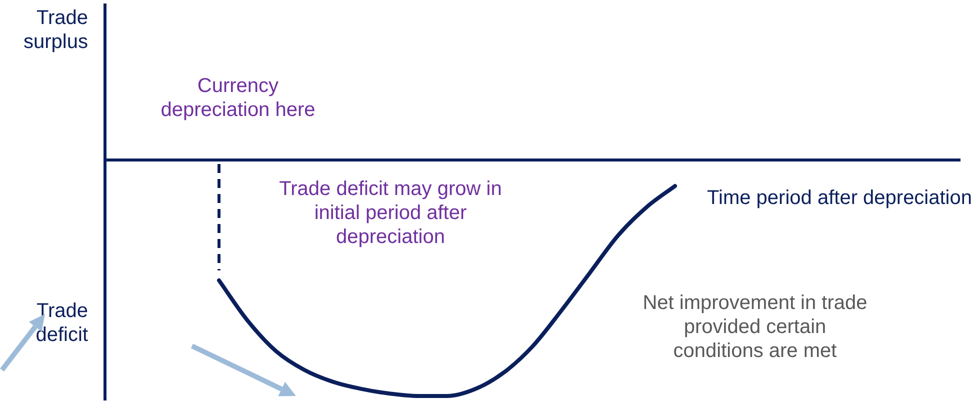 The height and width of the screenshot is (407, 980). Describe the element at coordinates (61, 323) in the screenshot. I see `text: Trade deficit` at that location.